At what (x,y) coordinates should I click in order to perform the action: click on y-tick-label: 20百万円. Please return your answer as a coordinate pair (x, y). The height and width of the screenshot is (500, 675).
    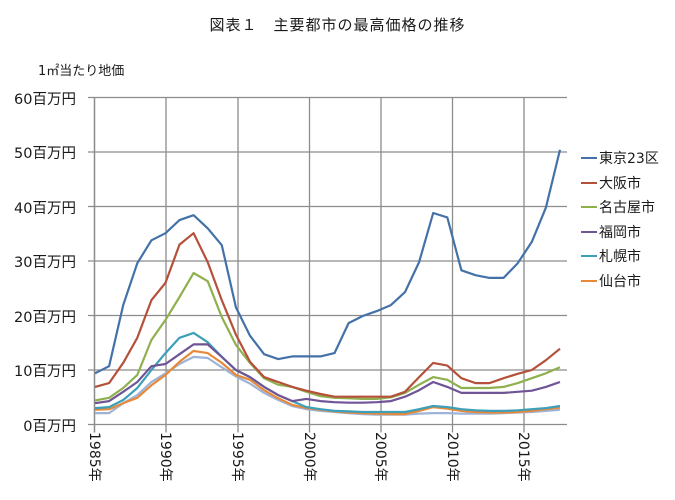
    Looking at the image, I should click on (45, 317).